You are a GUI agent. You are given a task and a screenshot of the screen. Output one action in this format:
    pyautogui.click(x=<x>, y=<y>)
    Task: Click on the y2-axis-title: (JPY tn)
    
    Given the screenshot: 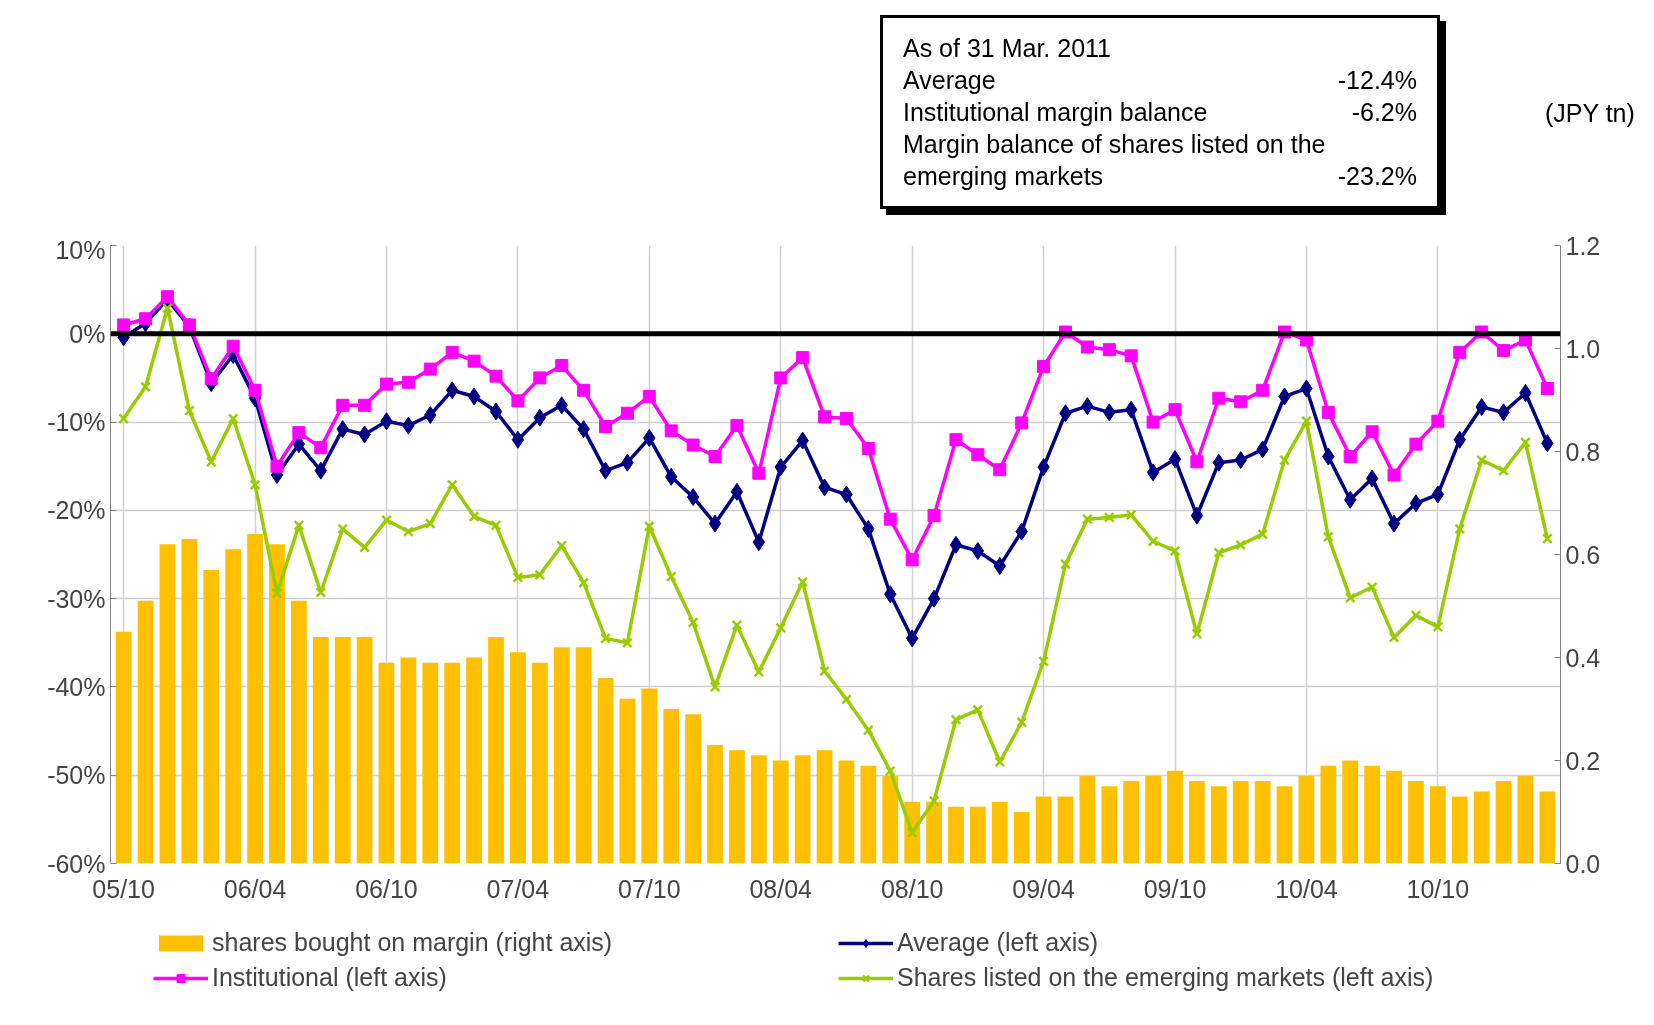 What is the action you would take?
    pyautogui.click(x=1590, y=113)
    